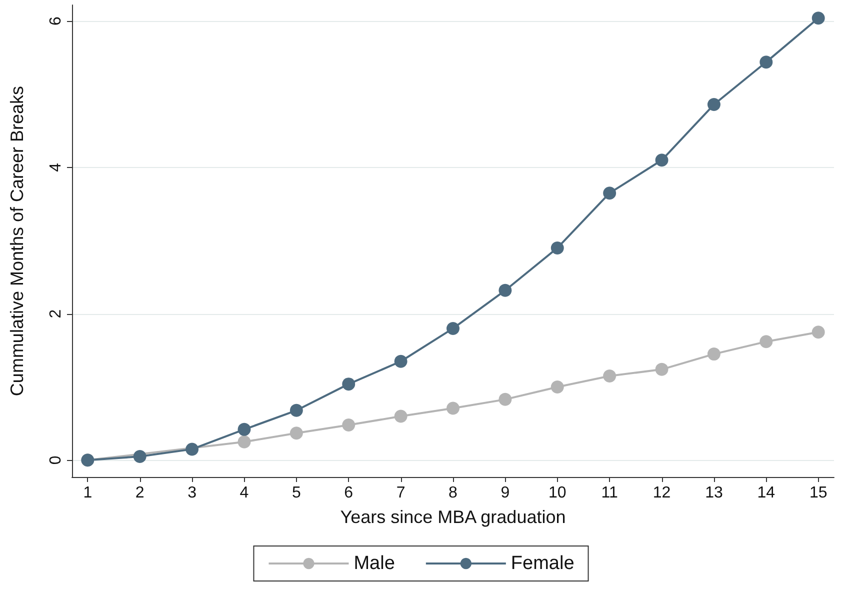  What do you see at coordinates (453, 517) in the screenshot?
I see `x-axis-title: Years since MBA graduation` at bounding box center [453, 517].